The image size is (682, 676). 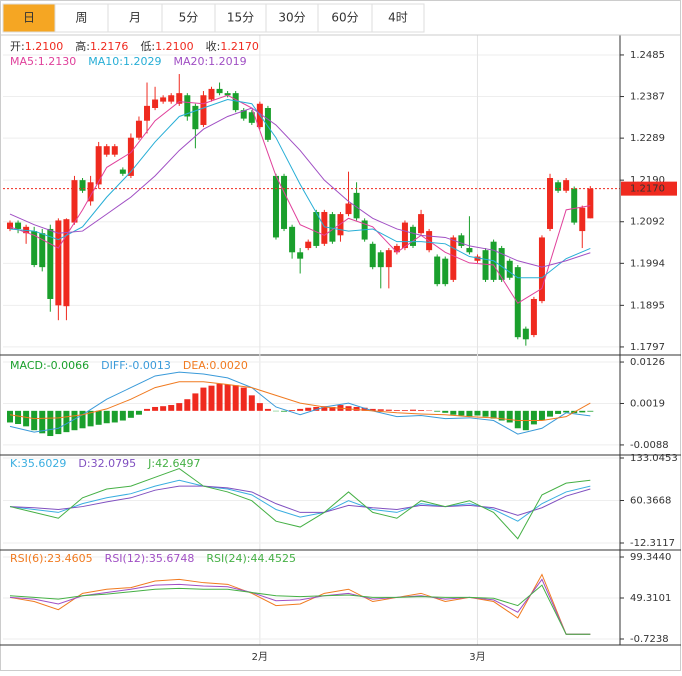 I want to click on tab-label: 4时, so click(x=398, y=18).